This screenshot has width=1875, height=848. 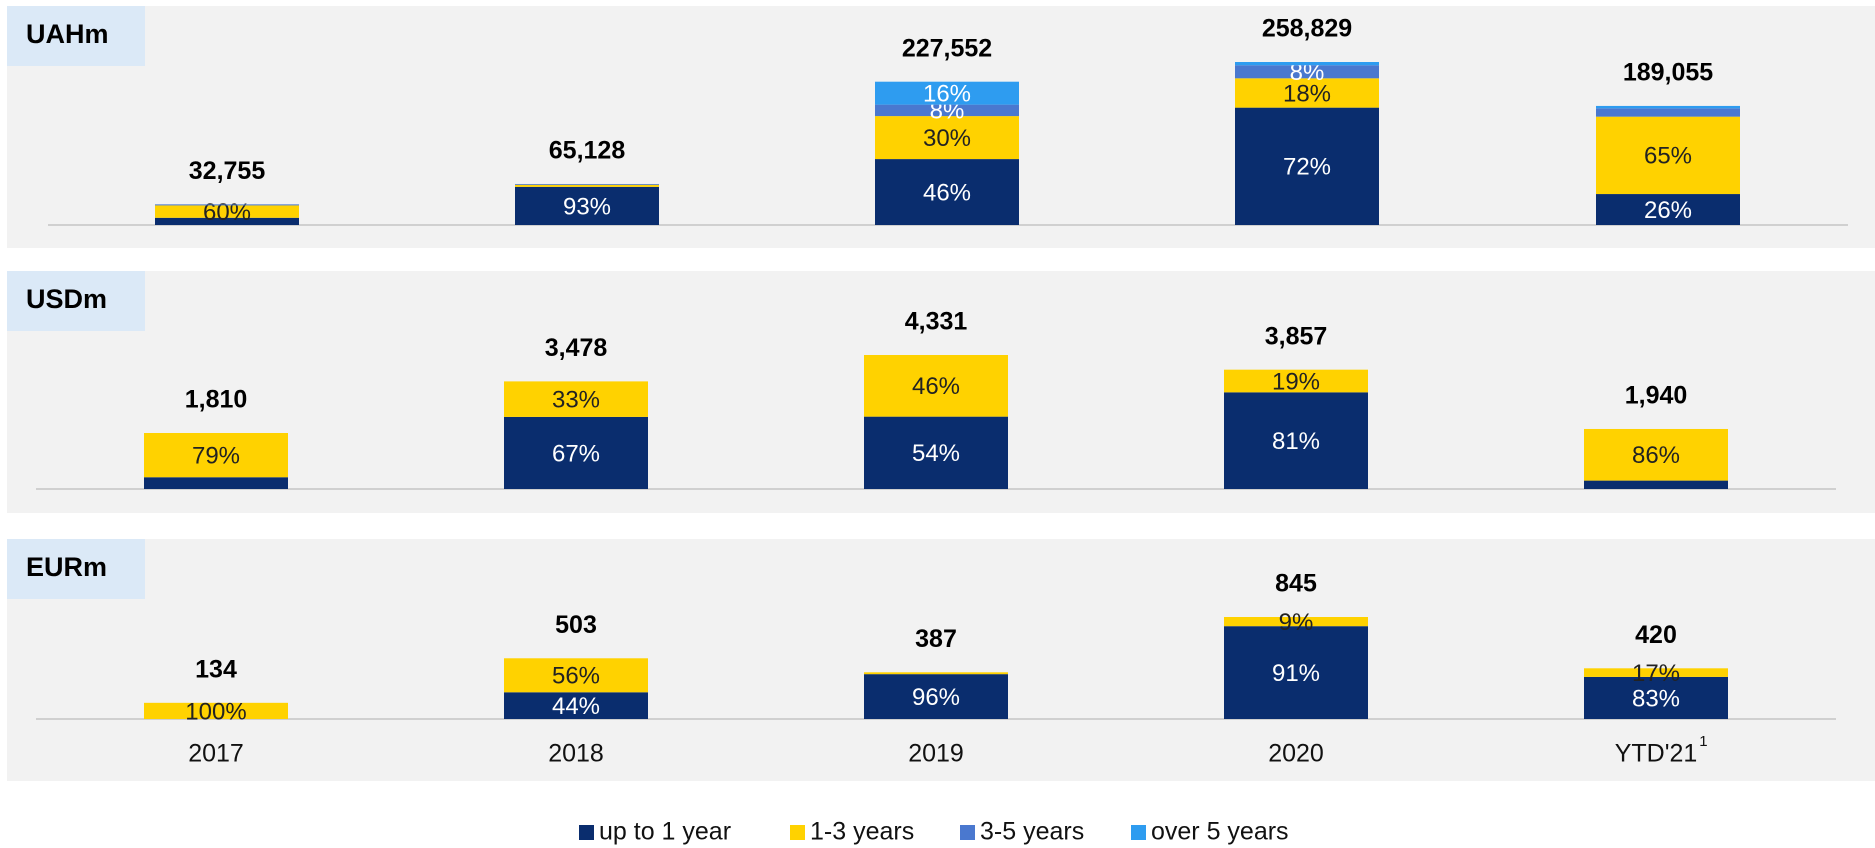 What do you see at coordinates (66, 299) in the screenshot?
I see `panel-title: USDm` at bounding box center [66, 299].